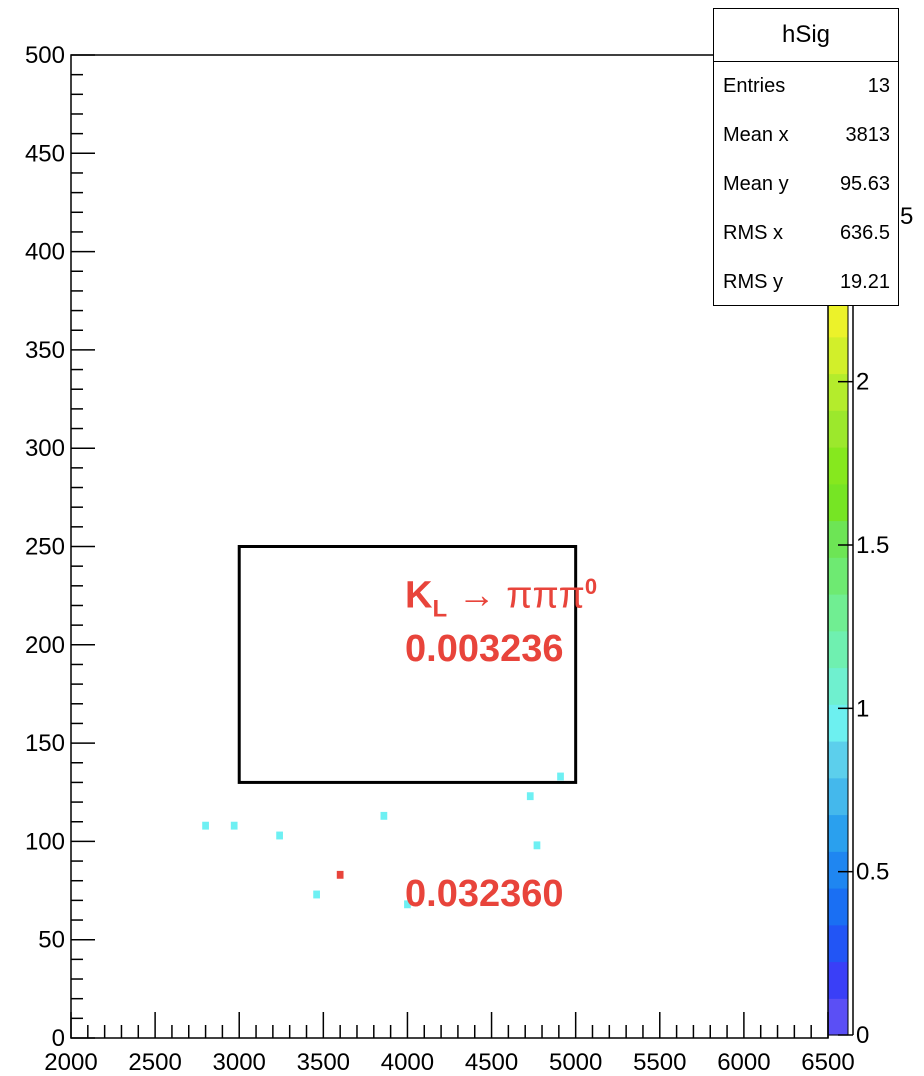  Describe the element at coordinates (806, 184) in the screenshot. I see `stats-row-mean-y: Mean y 95.63` at that location.